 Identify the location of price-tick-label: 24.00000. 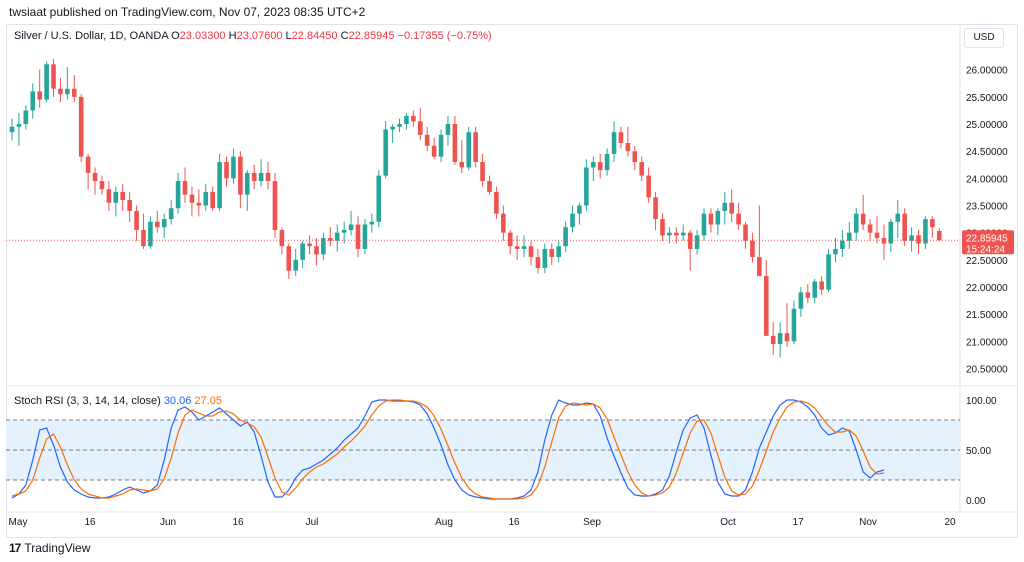
(987, 179).